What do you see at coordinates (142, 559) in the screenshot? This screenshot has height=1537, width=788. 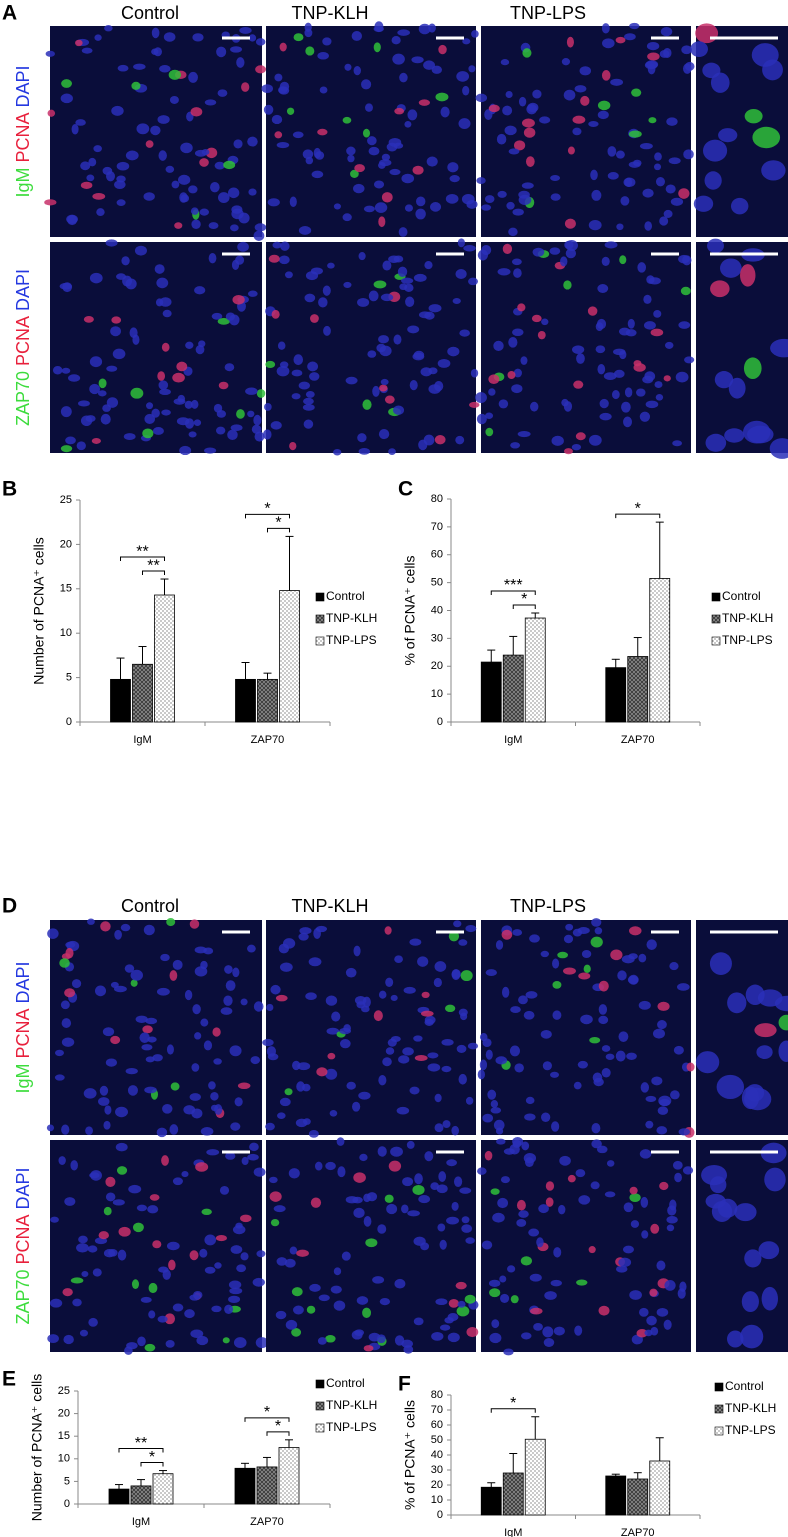 I see `significance-bracket` at bounding box center [142, 559].